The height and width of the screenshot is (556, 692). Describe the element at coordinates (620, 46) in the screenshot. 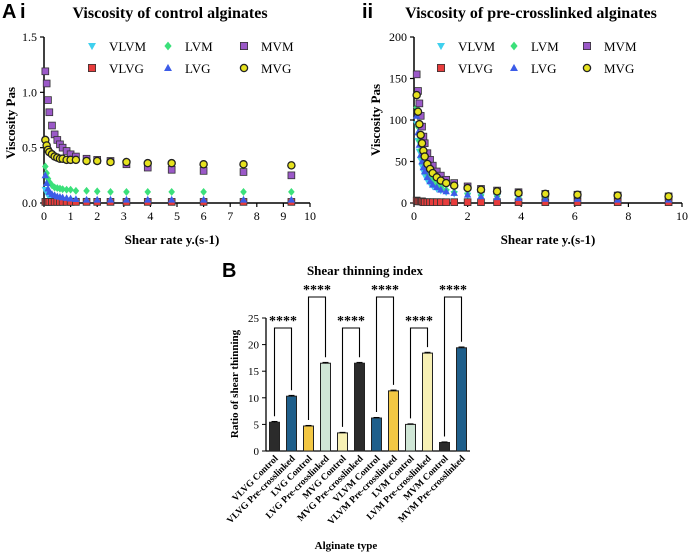

I see `legend-label: MVM` at that location.